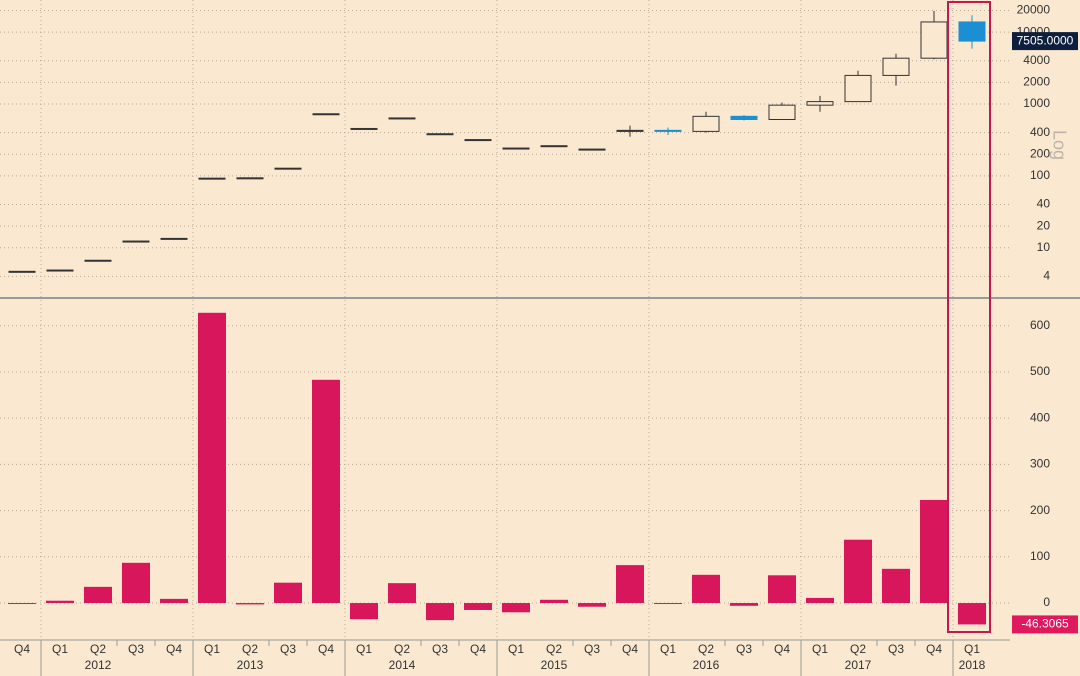 Image resolution: width=1080 pixels, height=676 pixels. What do you see at coordinates (1044, 204) in the screenshot?
I see `y-tick-label: 40` at bounding box center [1044, 204].